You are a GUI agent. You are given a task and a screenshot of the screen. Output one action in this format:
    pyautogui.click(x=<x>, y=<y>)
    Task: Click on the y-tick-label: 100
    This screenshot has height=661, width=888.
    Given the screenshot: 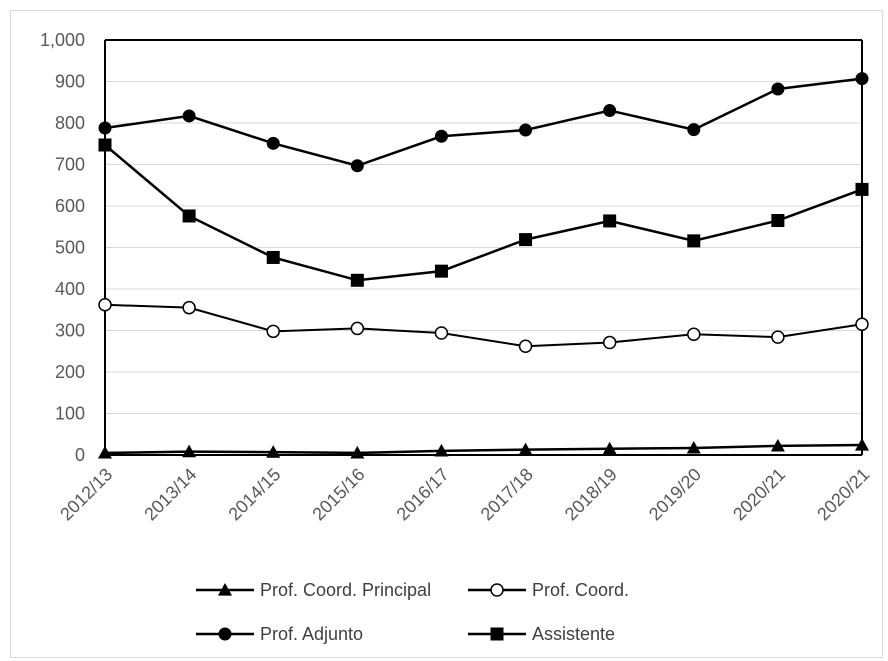 What is the action you would take?
    pyautogui.click(x=70, y=414)
    